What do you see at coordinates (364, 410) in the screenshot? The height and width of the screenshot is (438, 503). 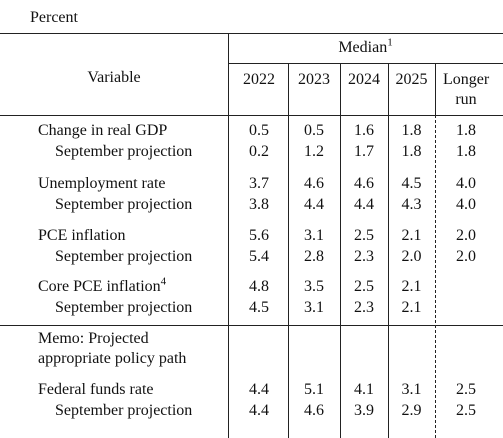 I see `cell-value: 3.9` at bounding box center [364, 410].